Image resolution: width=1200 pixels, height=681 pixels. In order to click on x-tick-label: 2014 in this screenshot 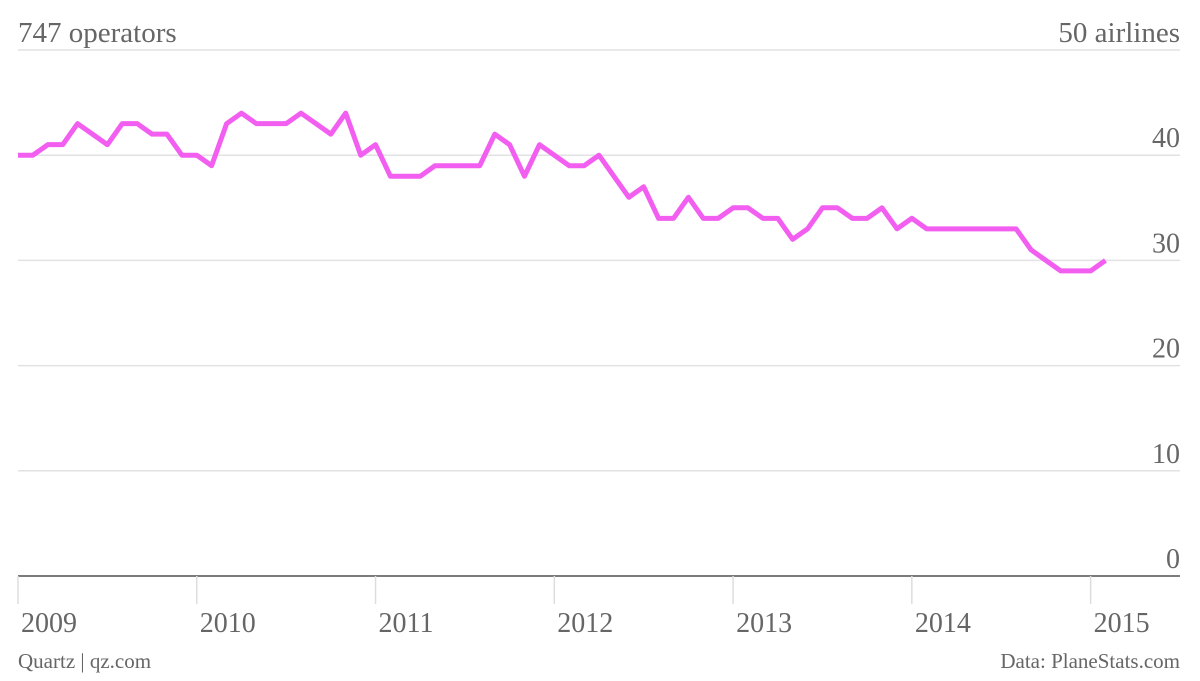, I will do `click(943, 623)`.